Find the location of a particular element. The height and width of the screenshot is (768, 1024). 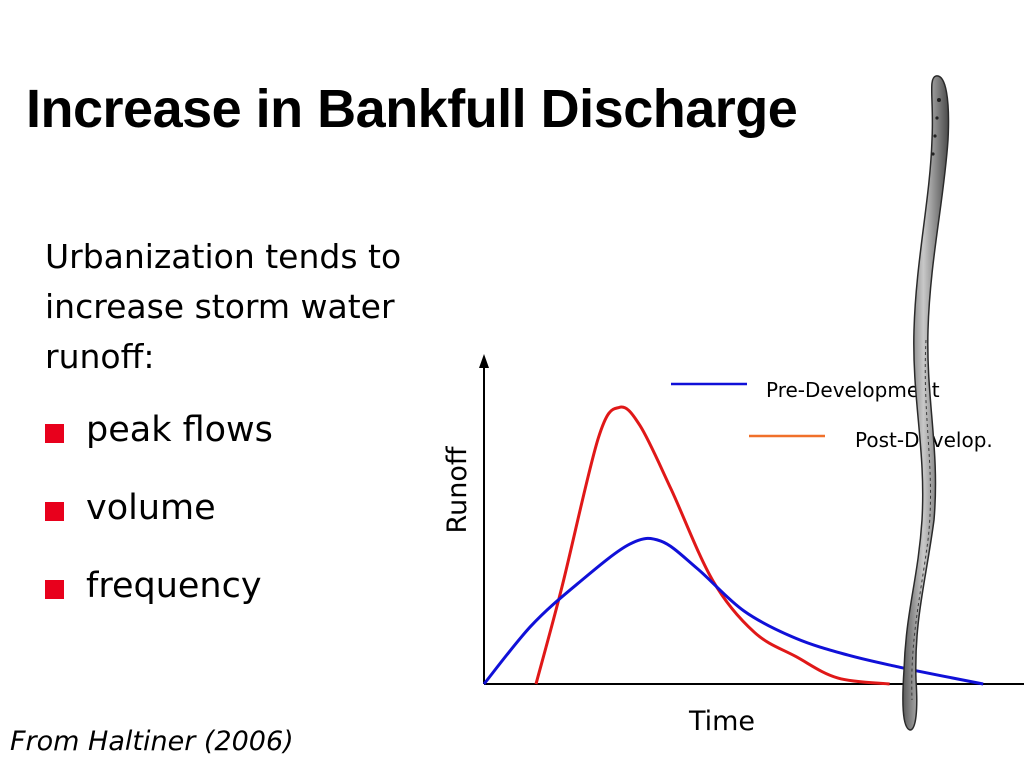

bullet-label: frequency is located at coordinates (174, 586).